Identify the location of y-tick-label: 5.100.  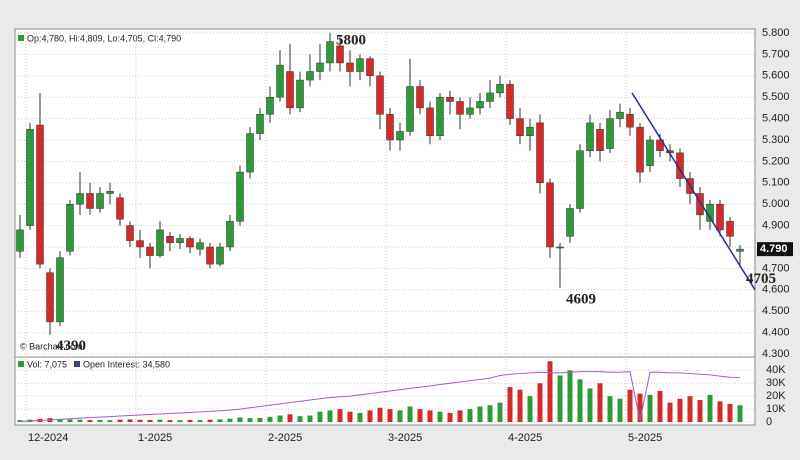
(776, 183).